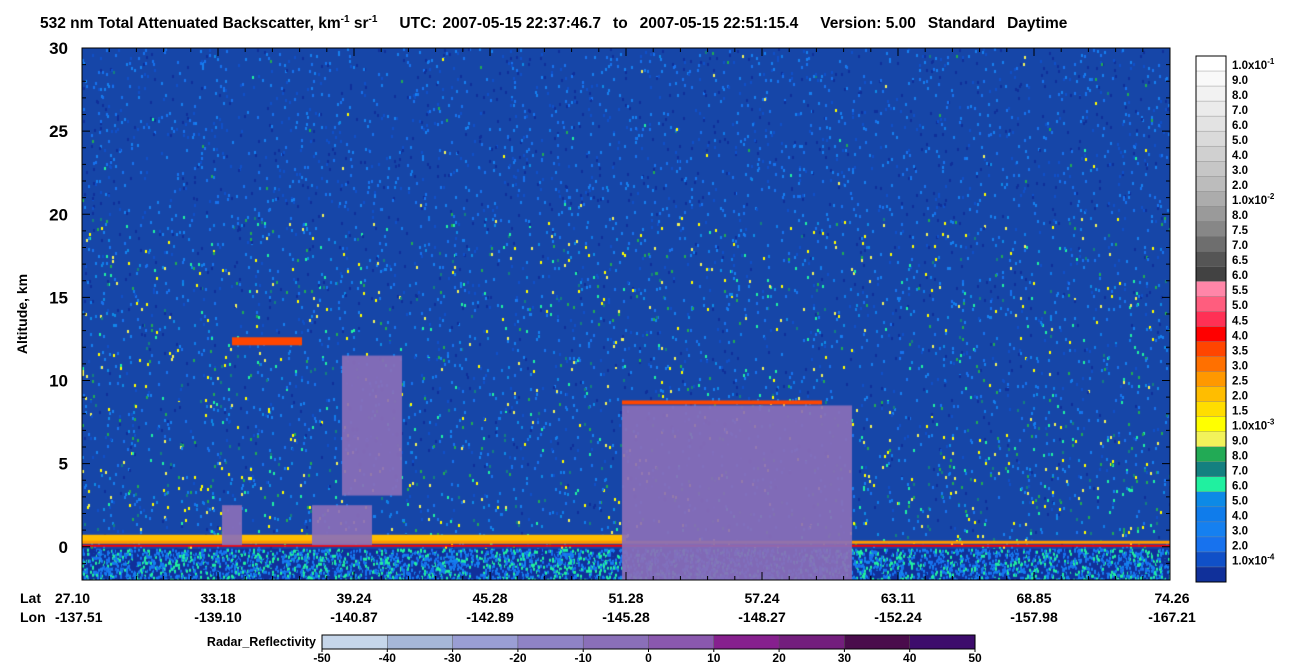 This screenshot has height=667, width=1300. What do you see at coordinates (1271, 196) in the screenshot?
I see `colorbar-label-exponent: -2` at bounding box center [1271, 196].